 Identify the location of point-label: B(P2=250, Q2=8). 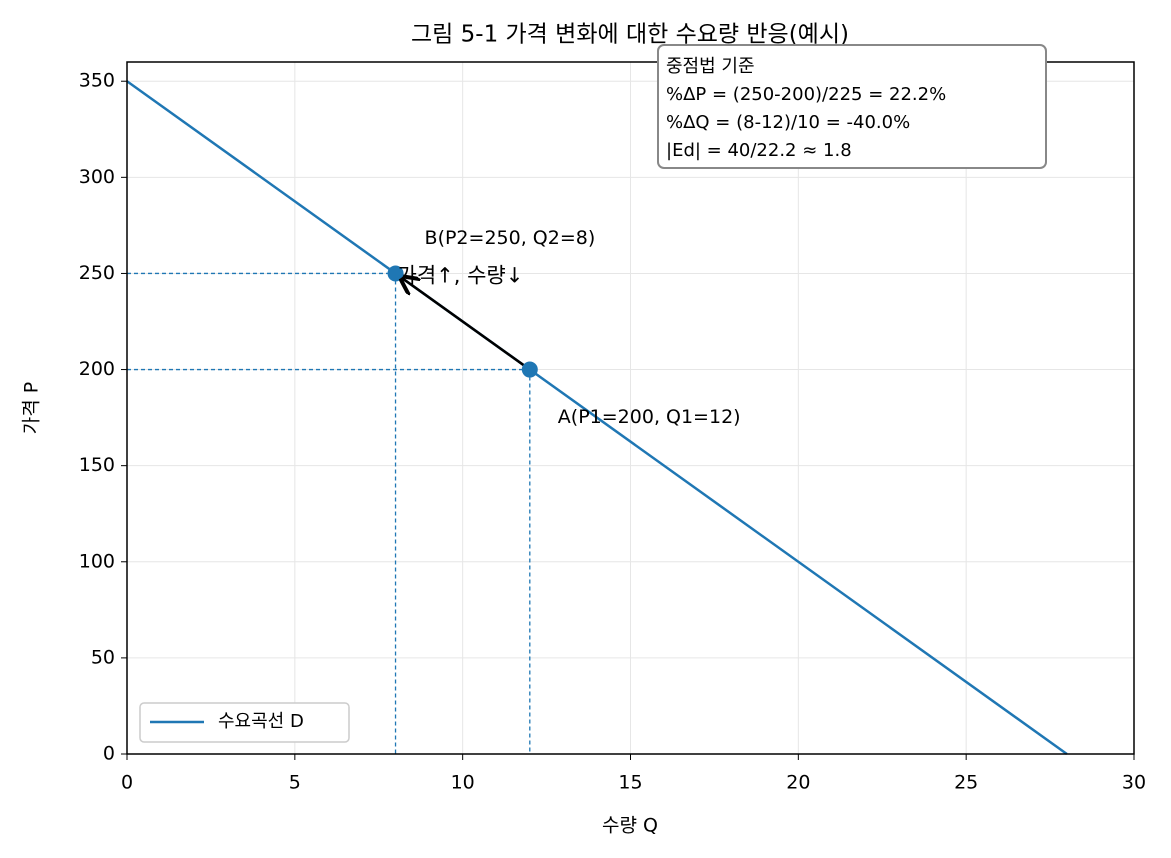
(510, 238).